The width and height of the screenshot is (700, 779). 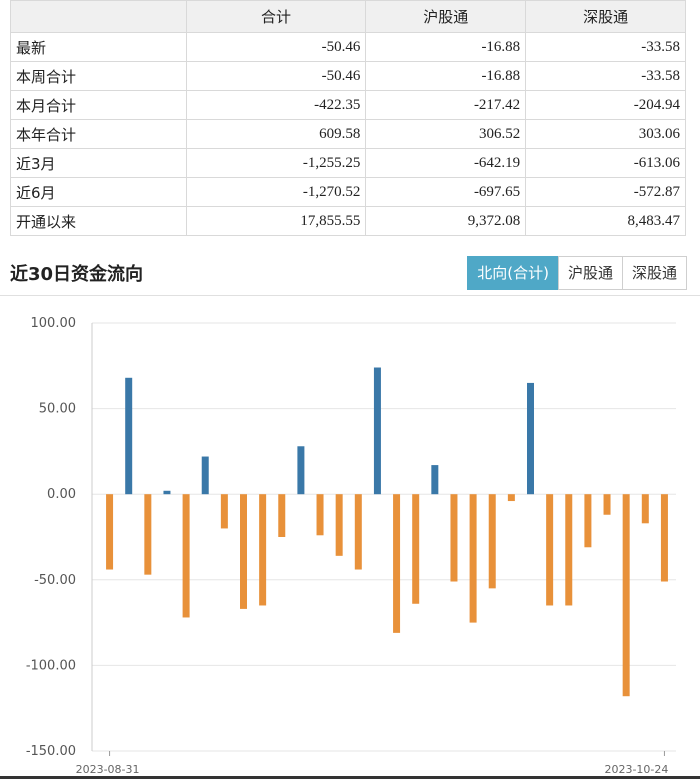 What do you see at coordinates (605, 192) in the screenshot?
I see `row-sz: -572.87` at bounding box center [605, 192].